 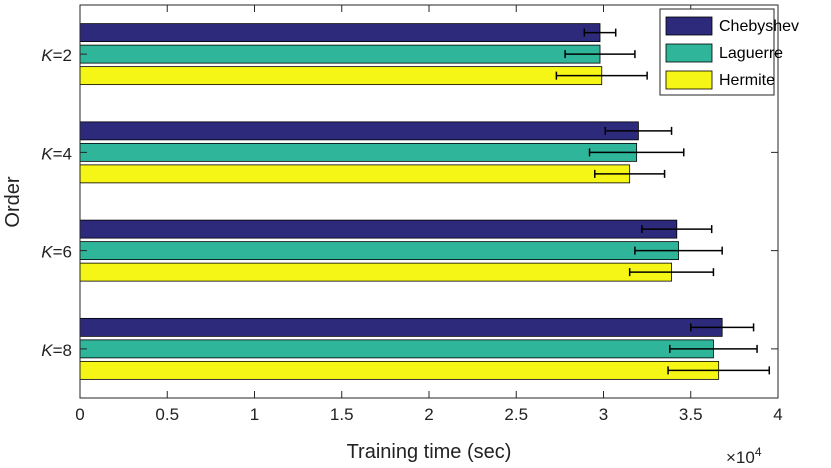 I want to click on x-tick-label-4: 2, so click(x=428, y=414).